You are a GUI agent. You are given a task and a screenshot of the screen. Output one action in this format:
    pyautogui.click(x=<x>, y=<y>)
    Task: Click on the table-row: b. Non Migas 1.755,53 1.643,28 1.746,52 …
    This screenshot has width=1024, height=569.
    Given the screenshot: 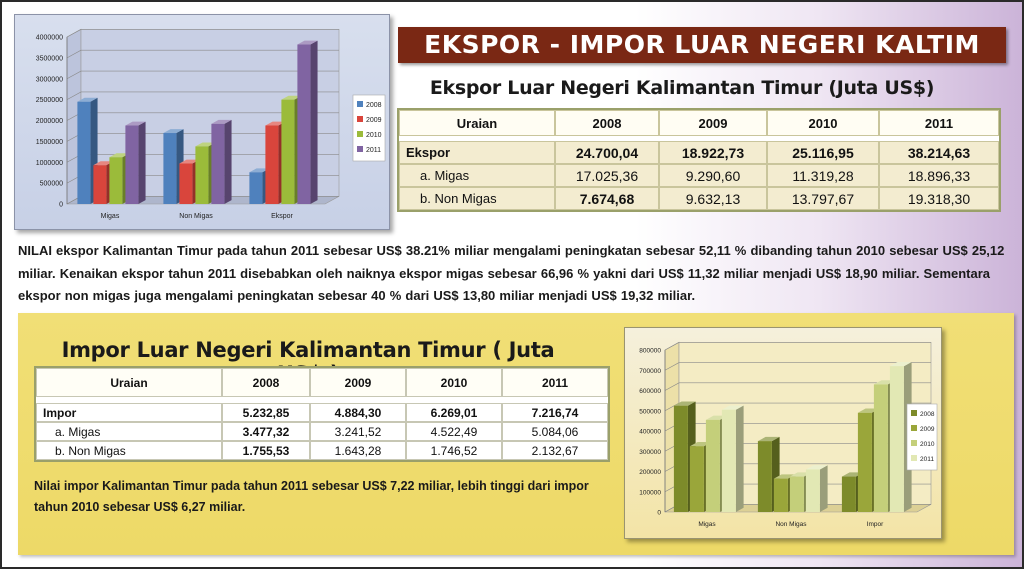 What is the action you would take?
    pyautogui.click(x=322, y=450)
    